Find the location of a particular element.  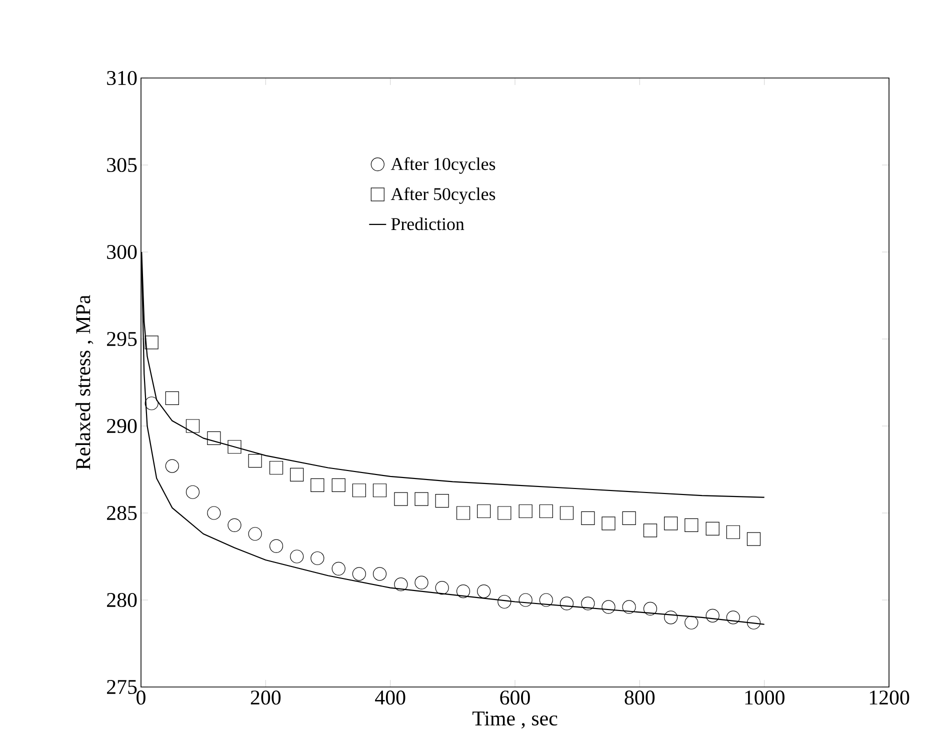

x-tick-label: 200 is located at coordinates (265, 697).